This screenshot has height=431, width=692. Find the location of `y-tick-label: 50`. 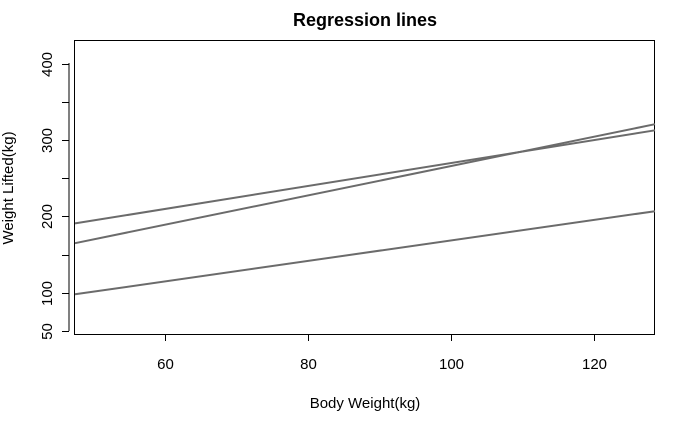

y-tick-label: 50 is located at coordinates (47, 331).